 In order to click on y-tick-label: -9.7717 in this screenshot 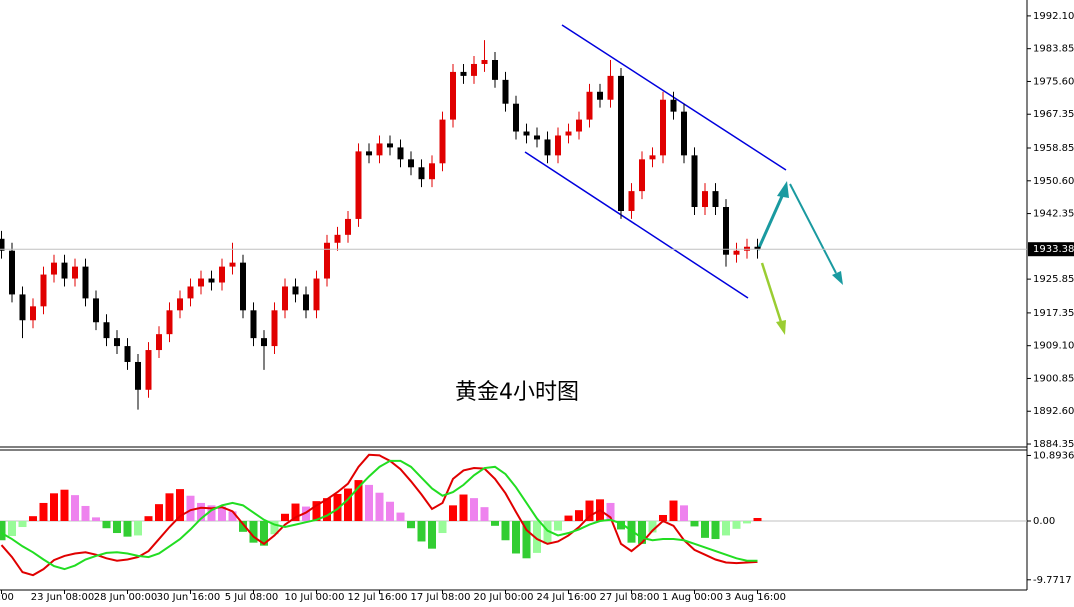, I will do `click(1052, 580)`.